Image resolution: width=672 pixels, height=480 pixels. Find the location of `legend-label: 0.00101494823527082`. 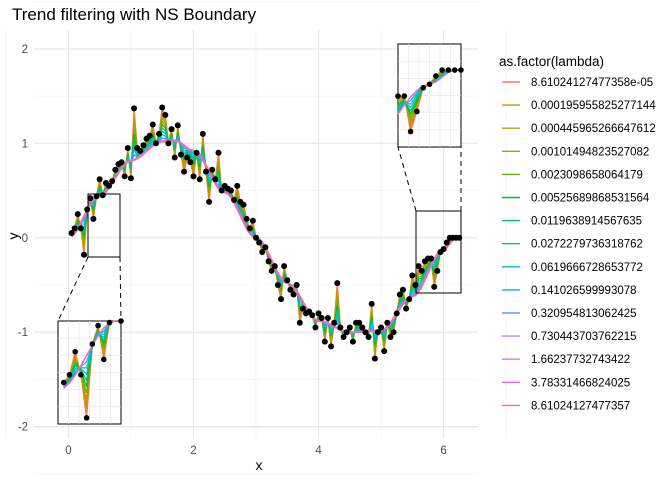

legend-label: 0.00101494823527082 is located at coordinates (590, 152).